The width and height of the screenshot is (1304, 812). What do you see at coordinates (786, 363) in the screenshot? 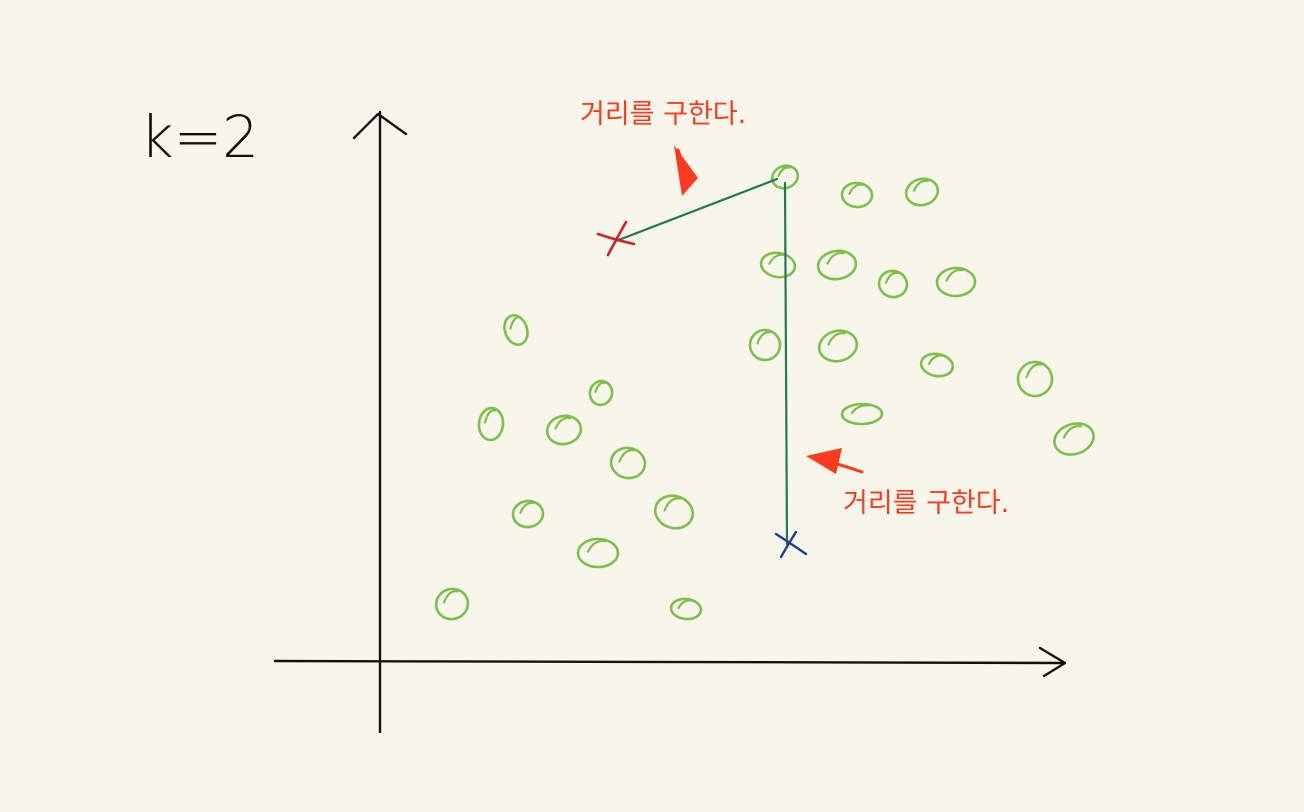
I see `distance-line-blue` at bounding box center [786, 363].